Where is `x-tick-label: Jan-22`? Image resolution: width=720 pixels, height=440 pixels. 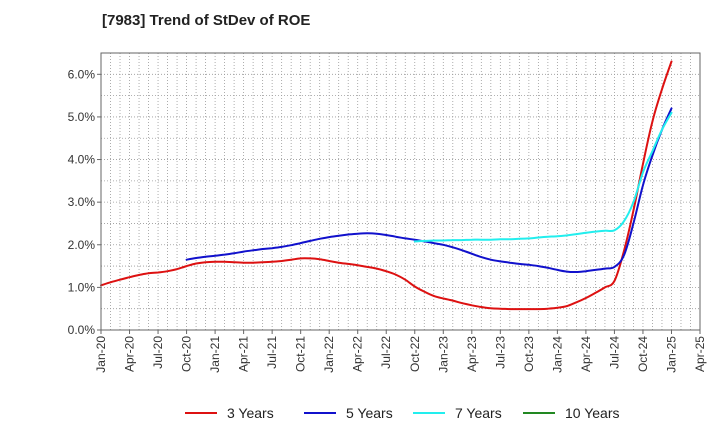
x-tick-label: Jan-22 is located at coordinates (329, 354).